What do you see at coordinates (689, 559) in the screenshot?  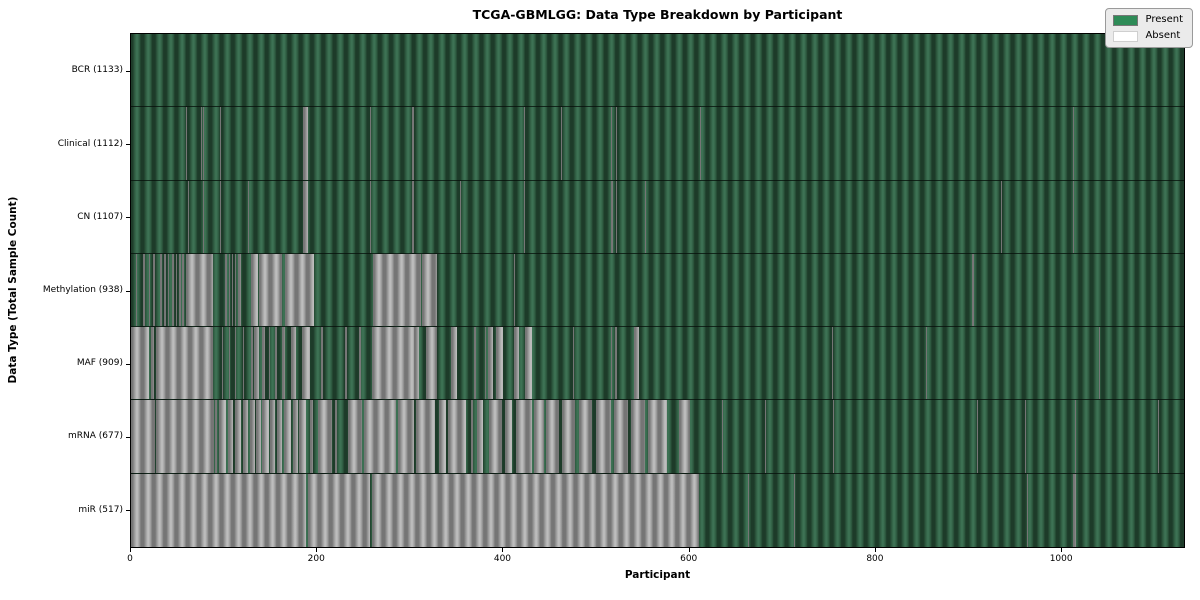 I see `x-tick-label-600: 600` at bounding box center [689, 559].